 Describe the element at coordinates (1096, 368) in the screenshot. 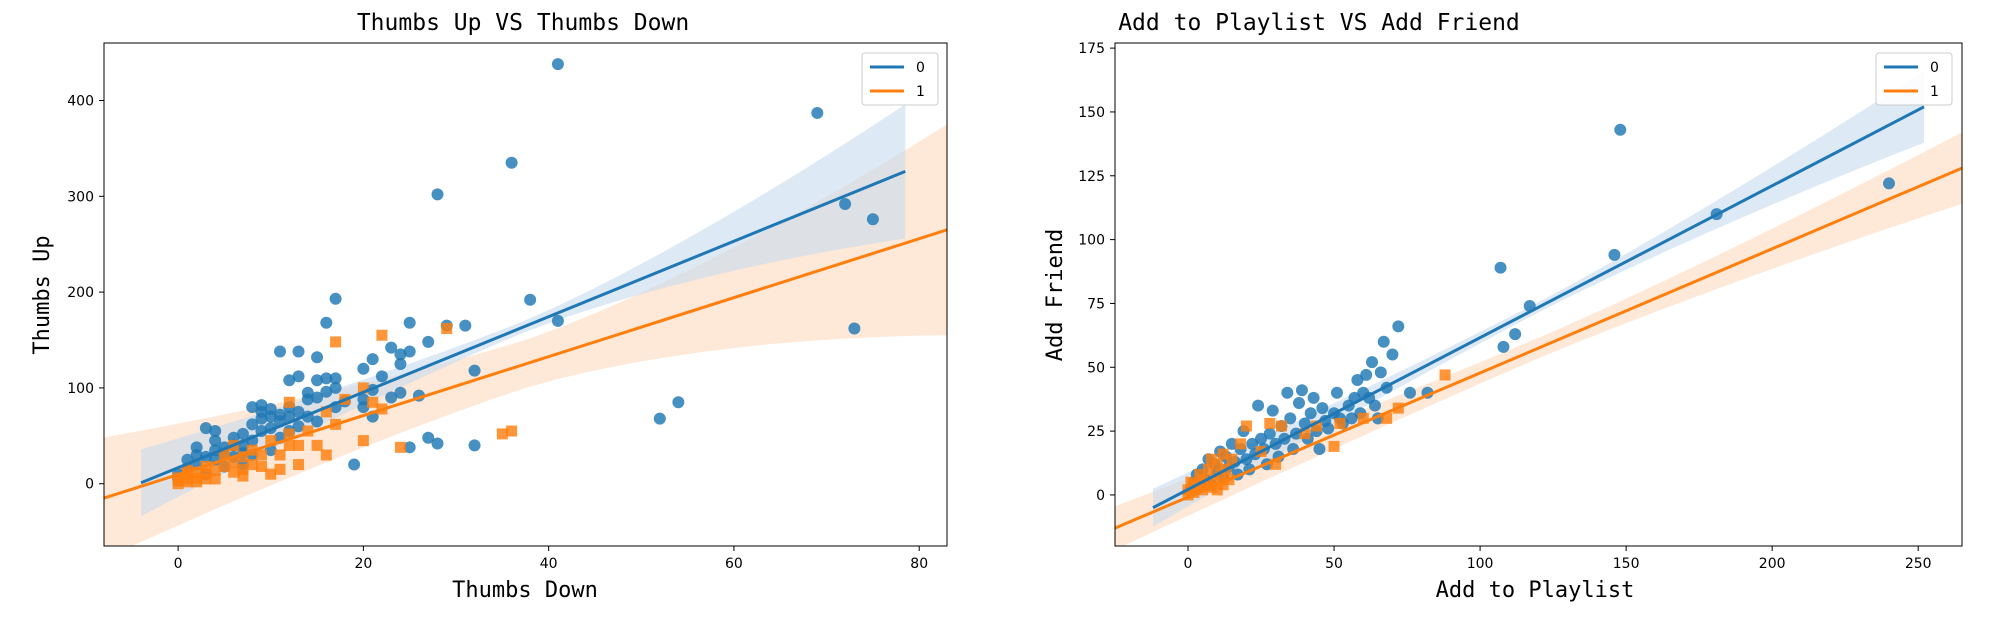

I see `y-tick-label: 50` at that location.